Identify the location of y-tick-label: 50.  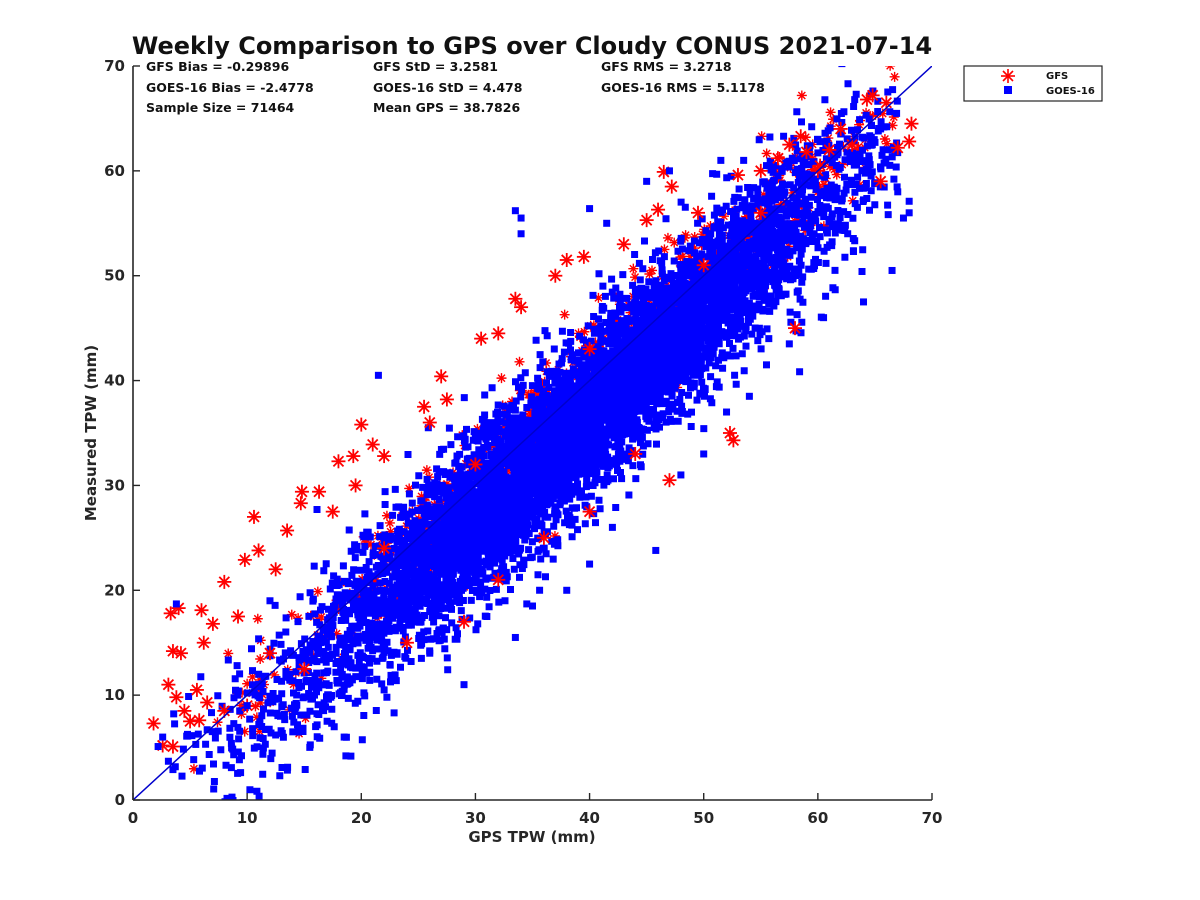
(114, 276).